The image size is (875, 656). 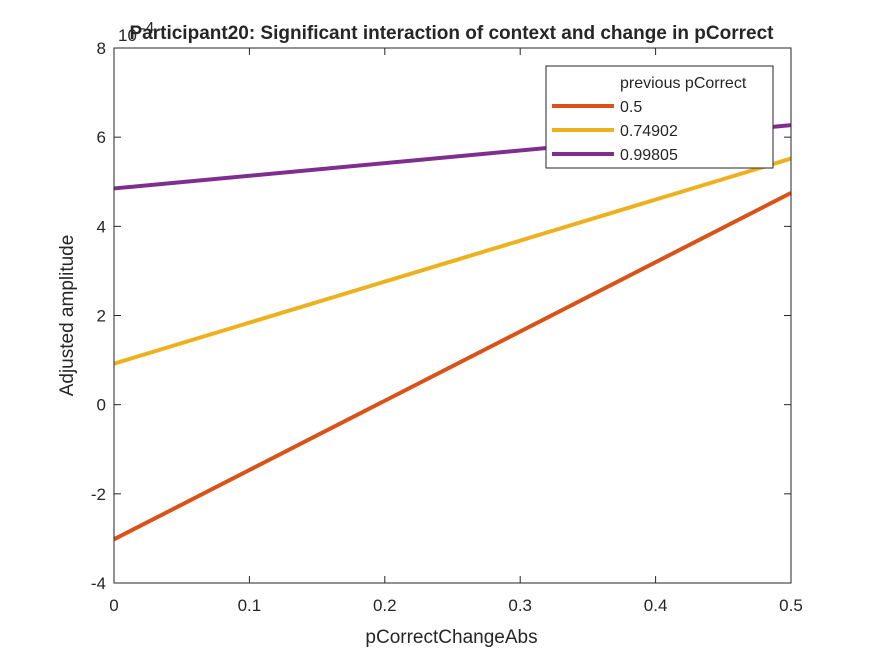 I want to click on x-tick-label: 0.2, so click(x=385, y=605).